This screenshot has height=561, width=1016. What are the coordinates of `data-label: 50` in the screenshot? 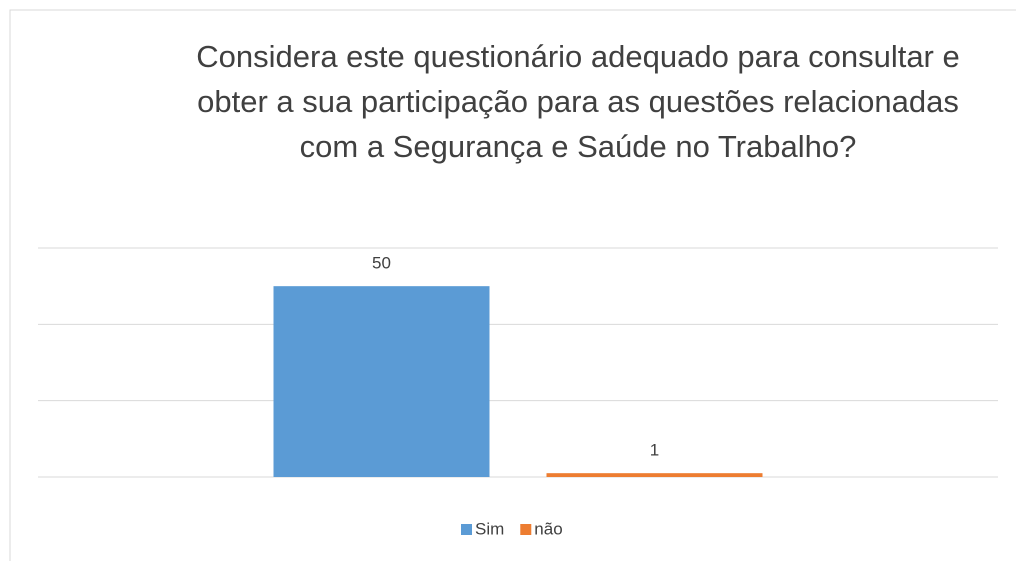 It's located at (381, 263).